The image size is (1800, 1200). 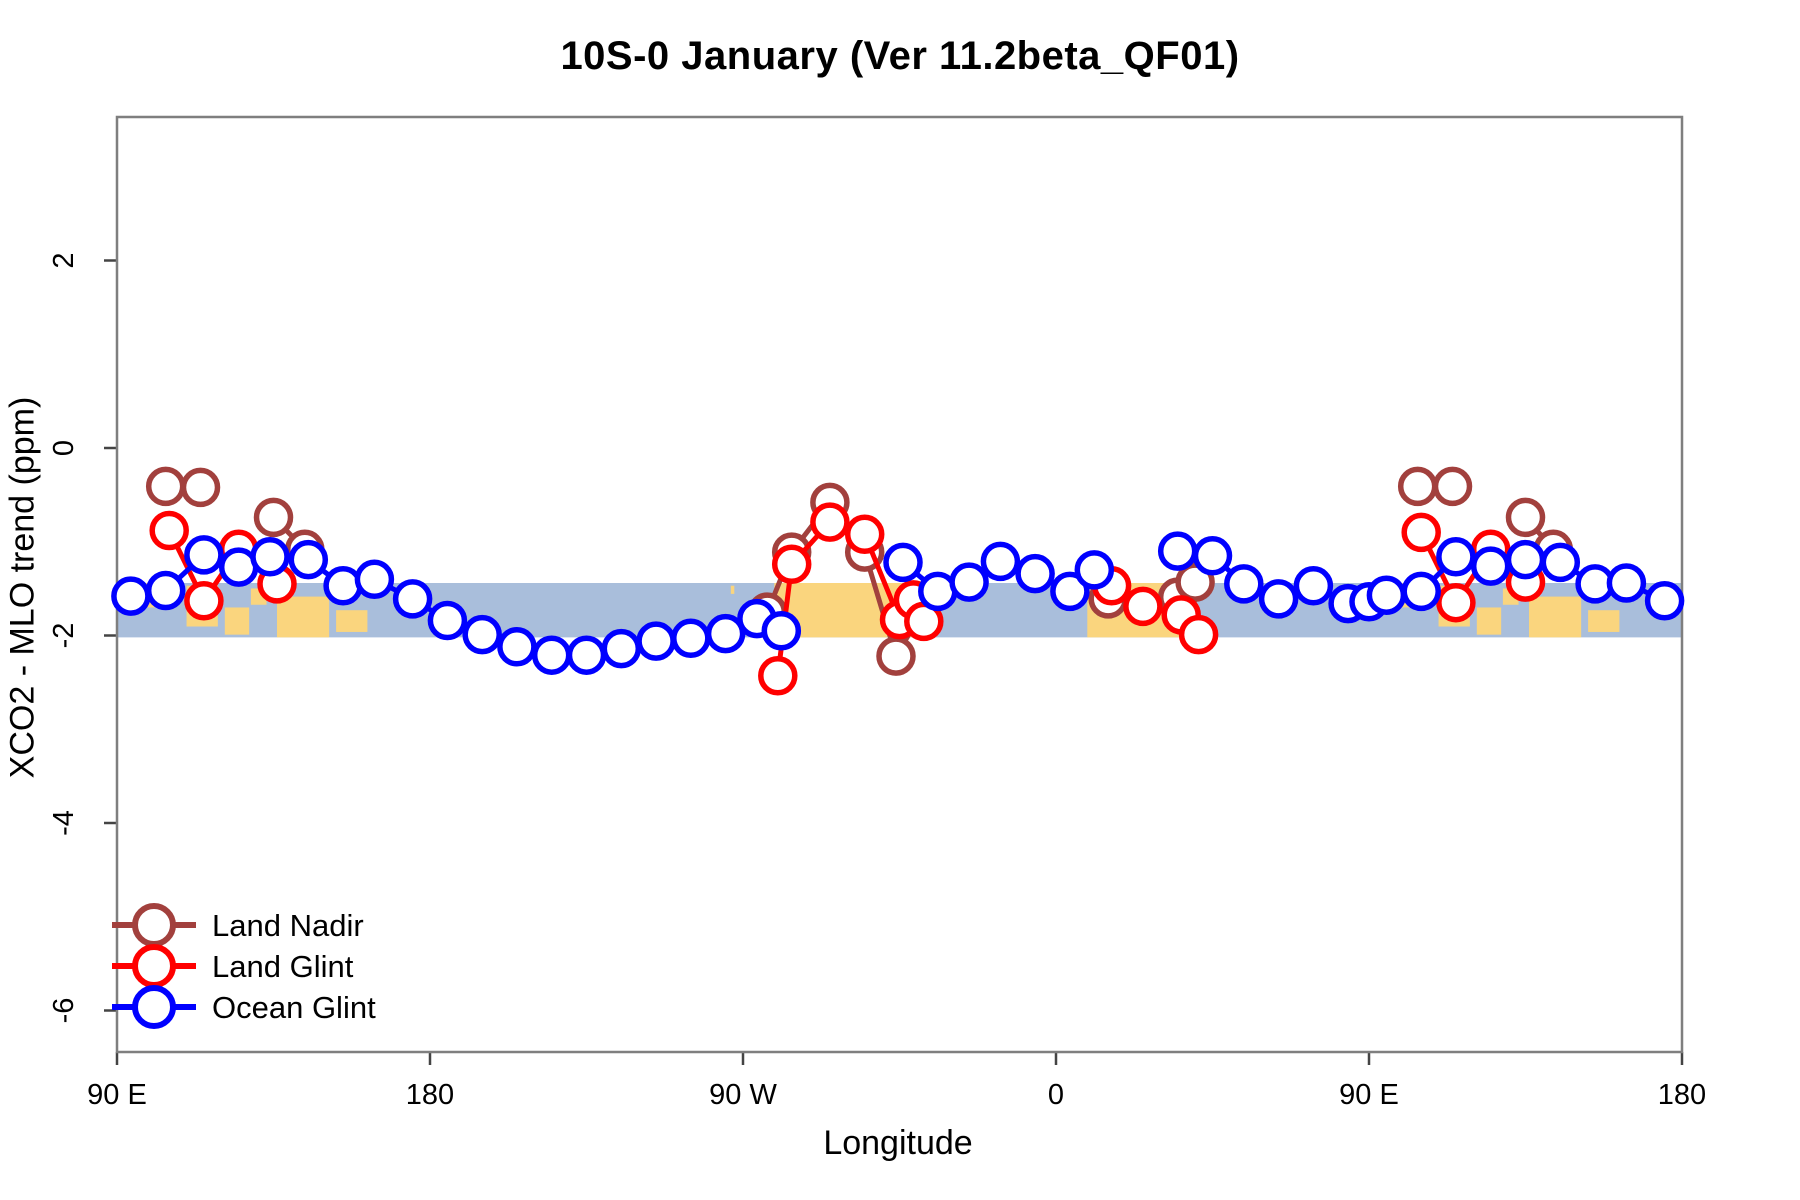 I want to click on y-tick-label: 0, so click(x=64, y=448).